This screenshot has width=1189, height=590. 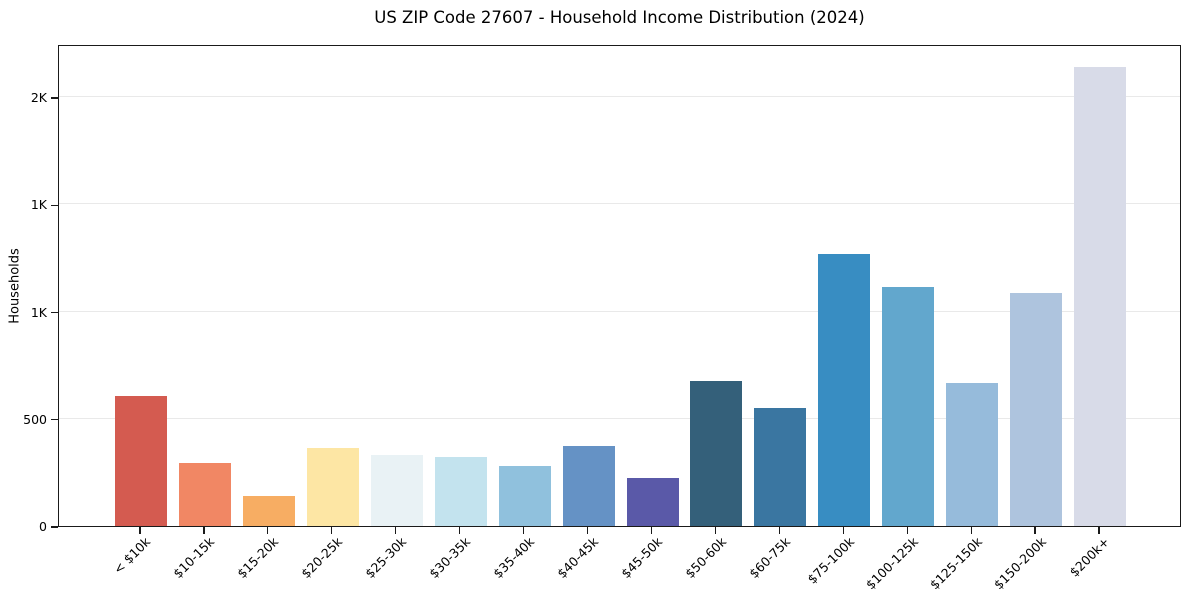 What do you see at coordinates (524, 495) in the screenshot?
I see `bar-$35-40k` at bounding box center [524, 495].